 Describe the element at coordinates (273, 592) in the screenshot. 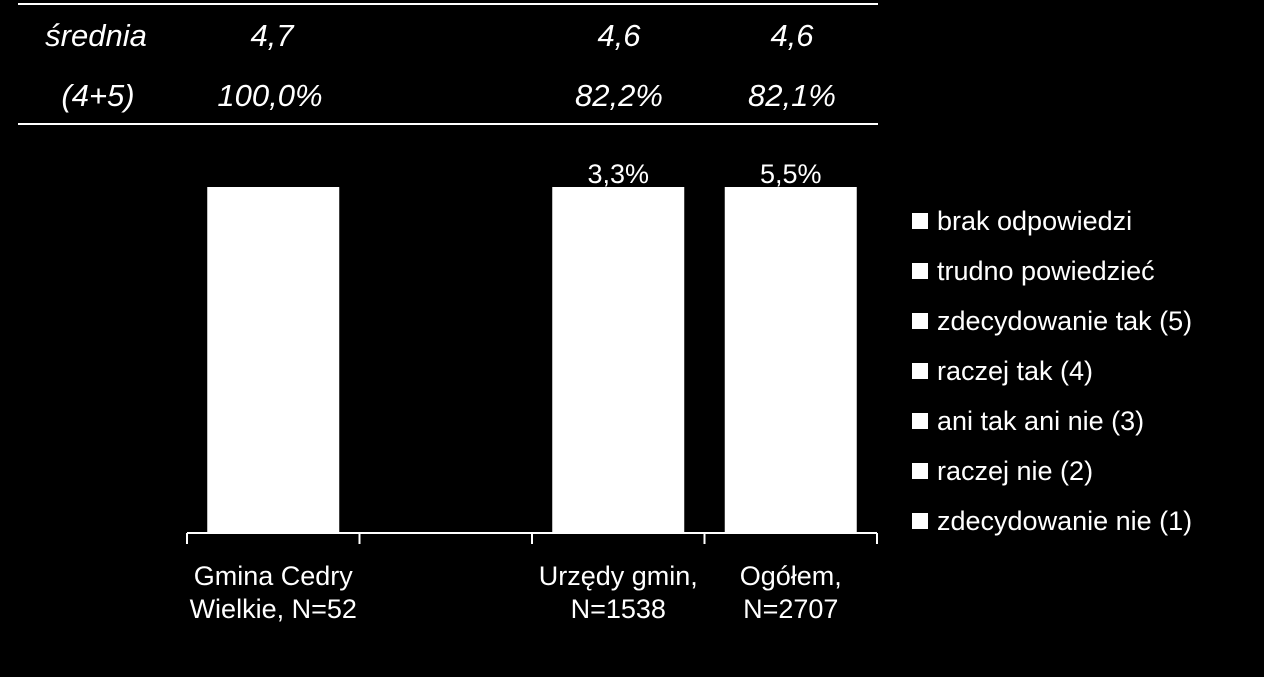

I see `x-tick-label: Gmina Cedry Wielkie, N=52` at that location.